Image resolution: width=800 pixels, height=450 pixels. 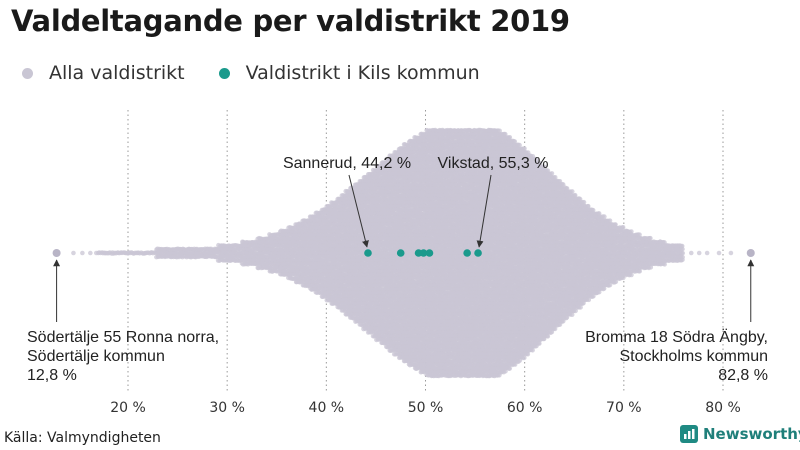 What do you see at coordinates (224, 73) in the screenshot?
I see `legend-dot-kil` at bounding box center [224, 73].